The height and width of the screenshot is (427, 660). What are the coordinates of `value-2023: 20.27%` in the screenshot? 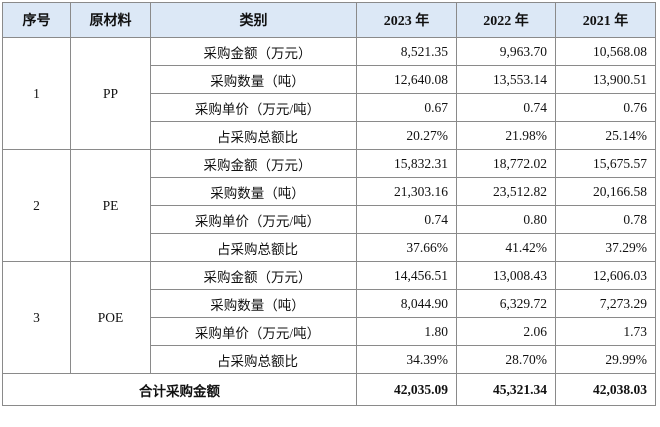 It's located at (406, 135).